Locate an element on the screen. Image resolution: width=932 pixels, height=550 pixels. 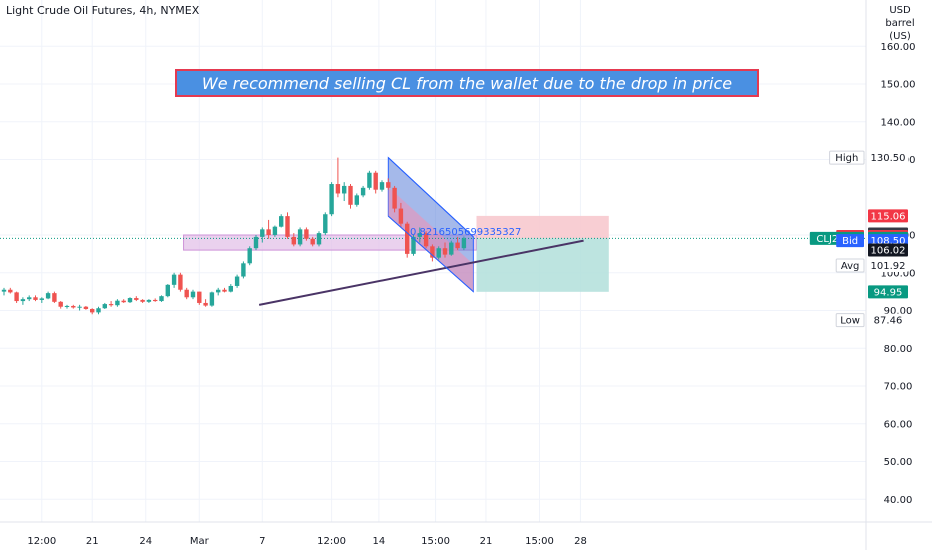
price-tag-value: 130.50 is located at coordinates (888, 158).